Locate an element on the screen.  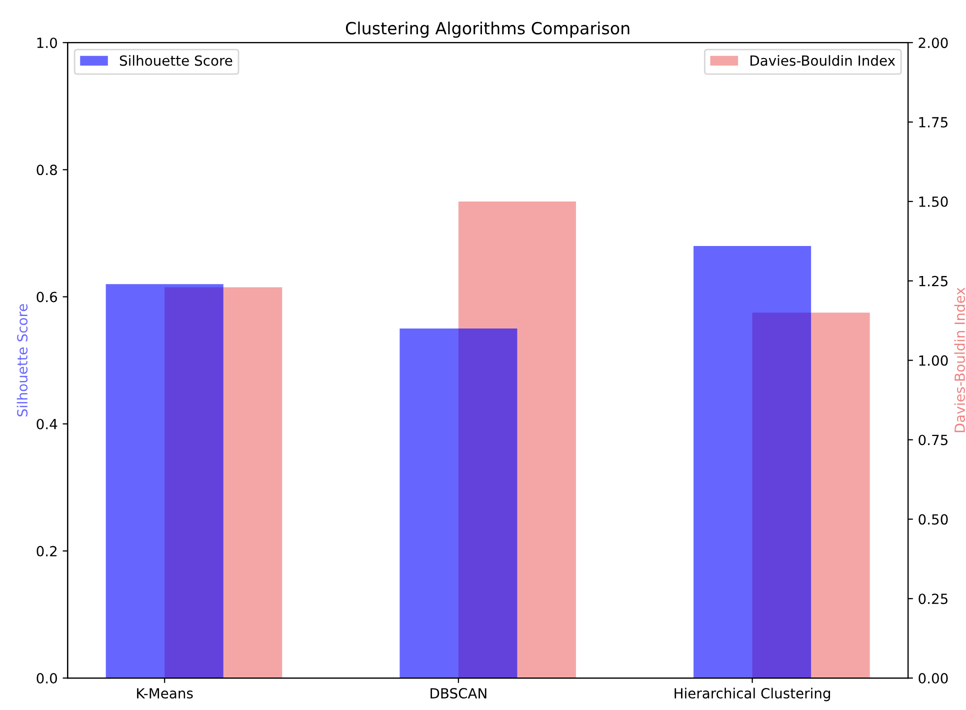
legend-label: Silhouette Score is located at coordinates (176, 60).